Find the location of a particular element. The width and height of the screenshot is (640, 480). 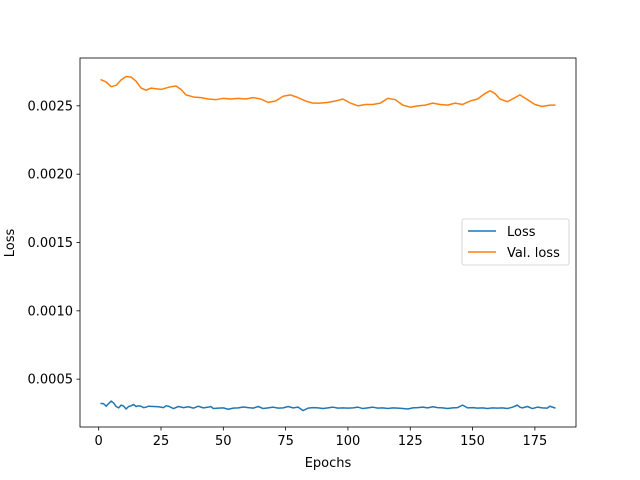

x-tick-label: 175 is located at coordinates (534, 441).